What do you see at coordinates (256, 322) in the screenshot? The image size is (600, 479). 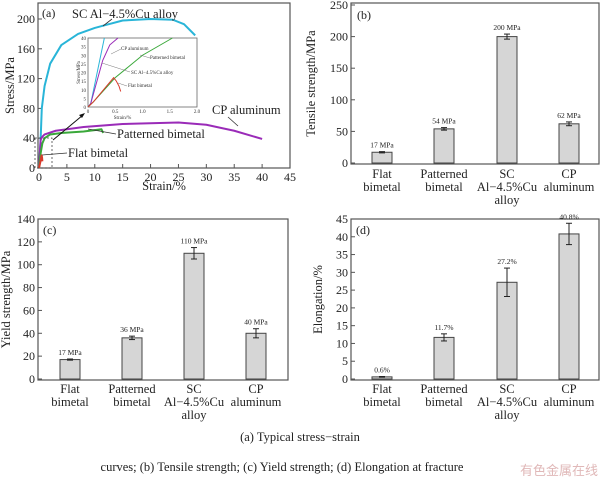 I see `data-label: 40 MPa` at bounding box center [256, 322].